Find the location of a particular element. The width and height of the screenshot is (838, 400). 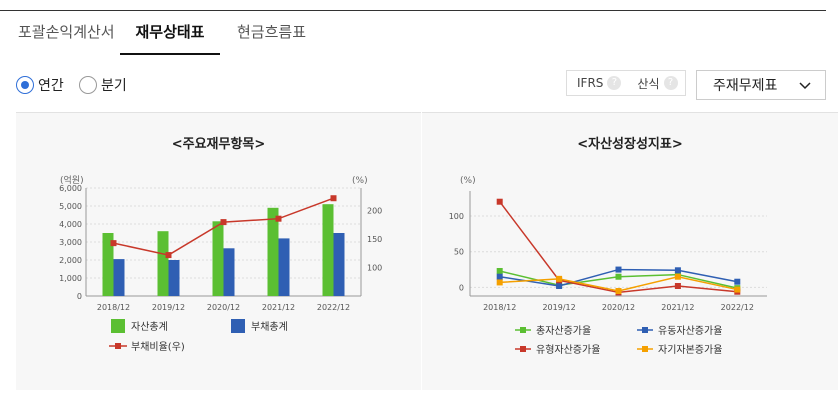

legend-label: 자기자본증가율 is located at coordinates (690, 350).